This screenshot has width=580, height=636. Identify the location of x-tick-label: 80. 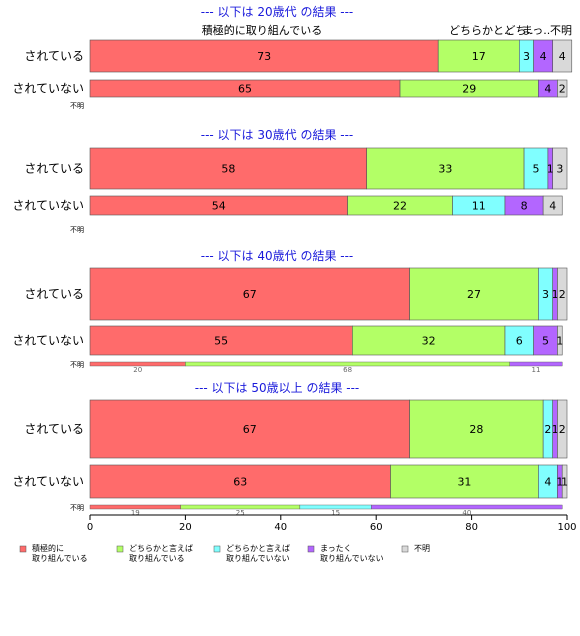
(471, 527).